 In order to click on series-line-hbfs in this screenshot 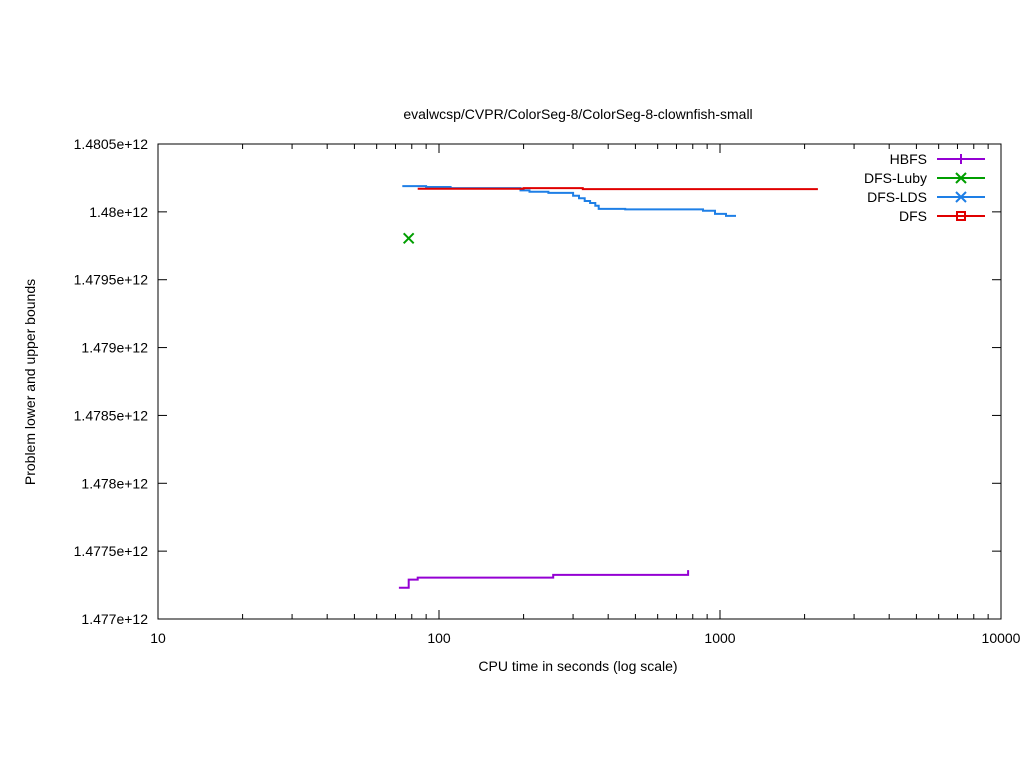, I will do `click(544, 579)`.